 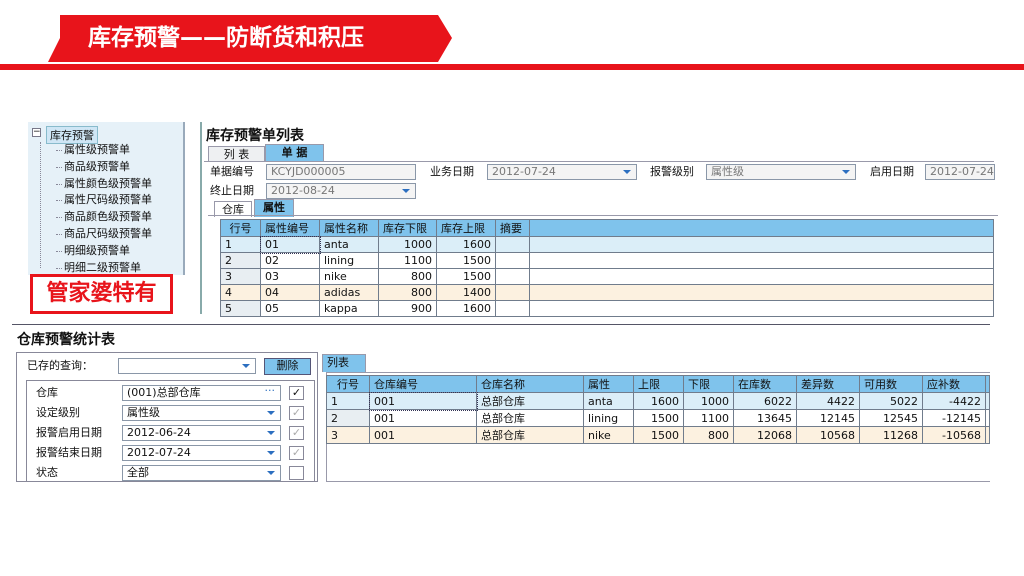 What do you see at coordinates (201, 453) in the screenshot?
I see `filter-field: 2012-07-24` at bounding box center [201, 453].